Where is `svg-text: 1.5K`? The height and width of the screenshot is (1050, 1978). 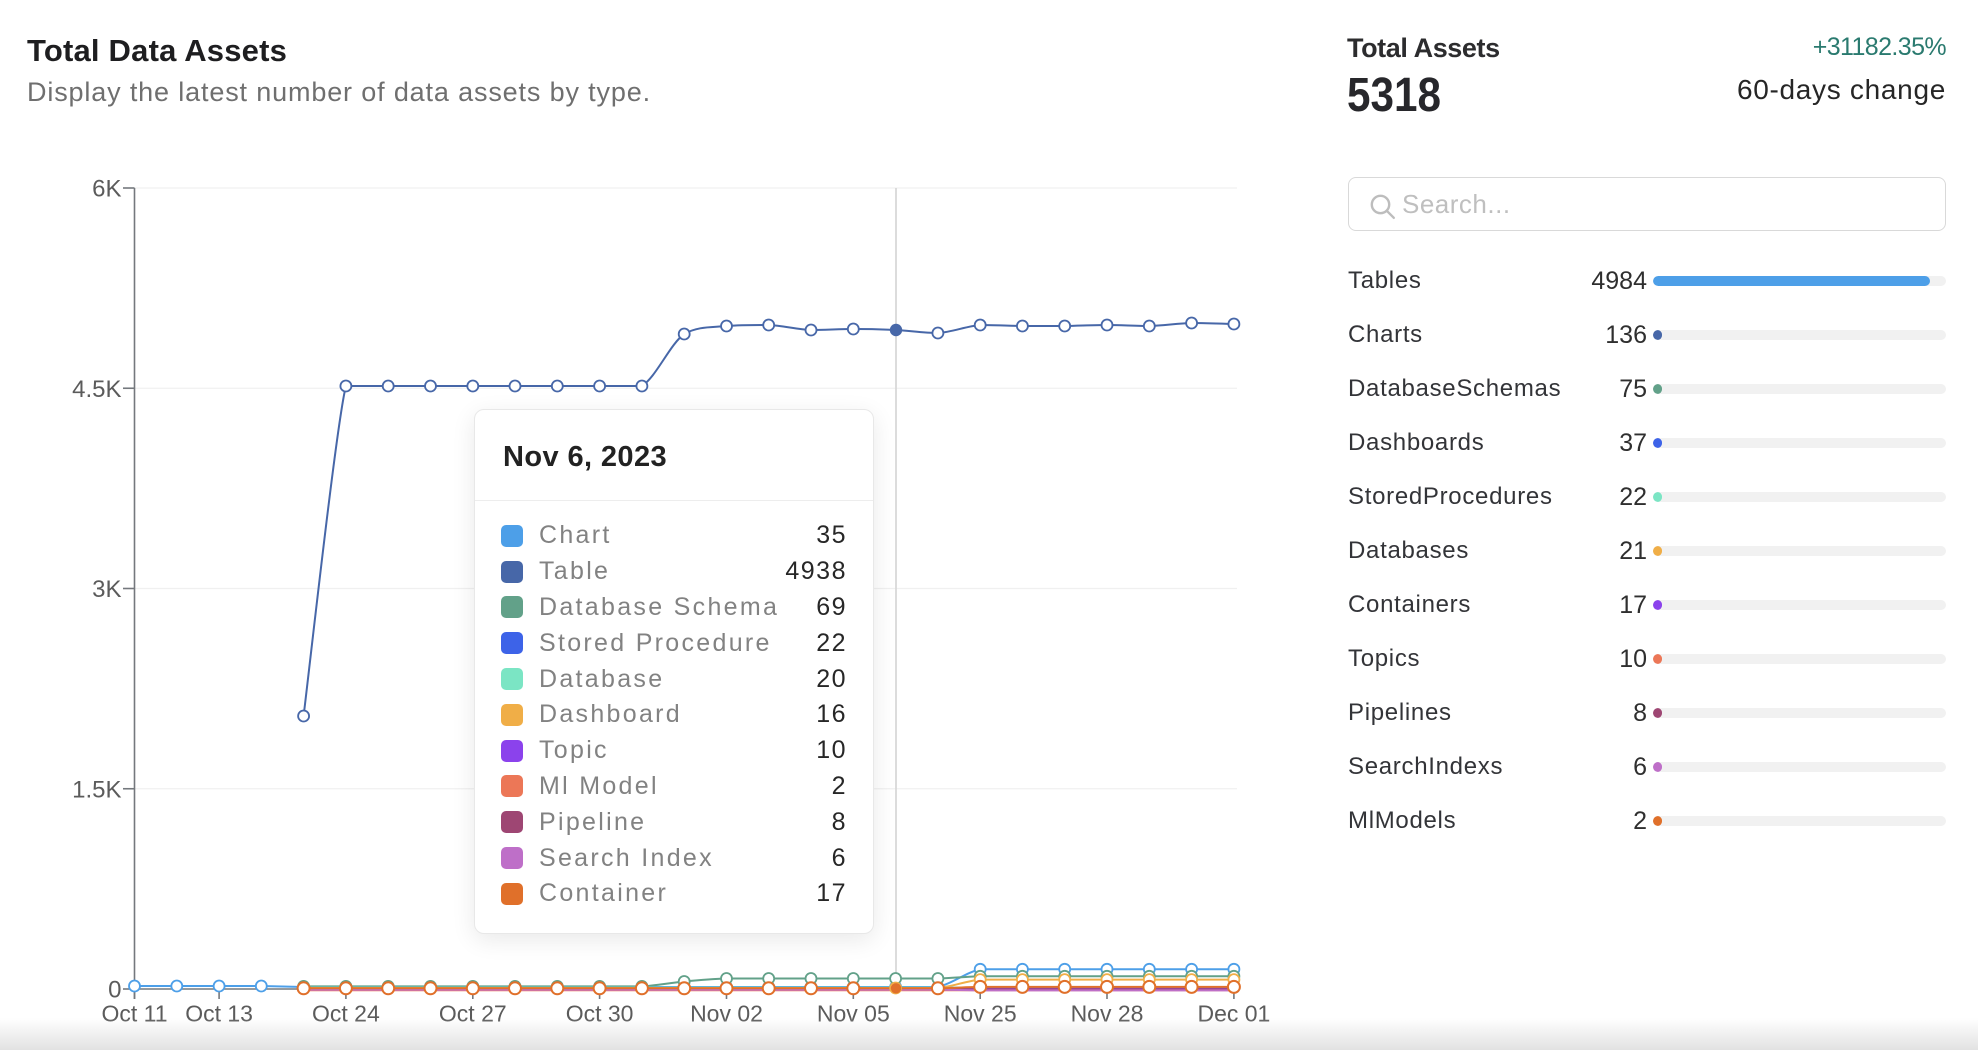
svg-text: 1.5K is located at coordinates (96, 789).